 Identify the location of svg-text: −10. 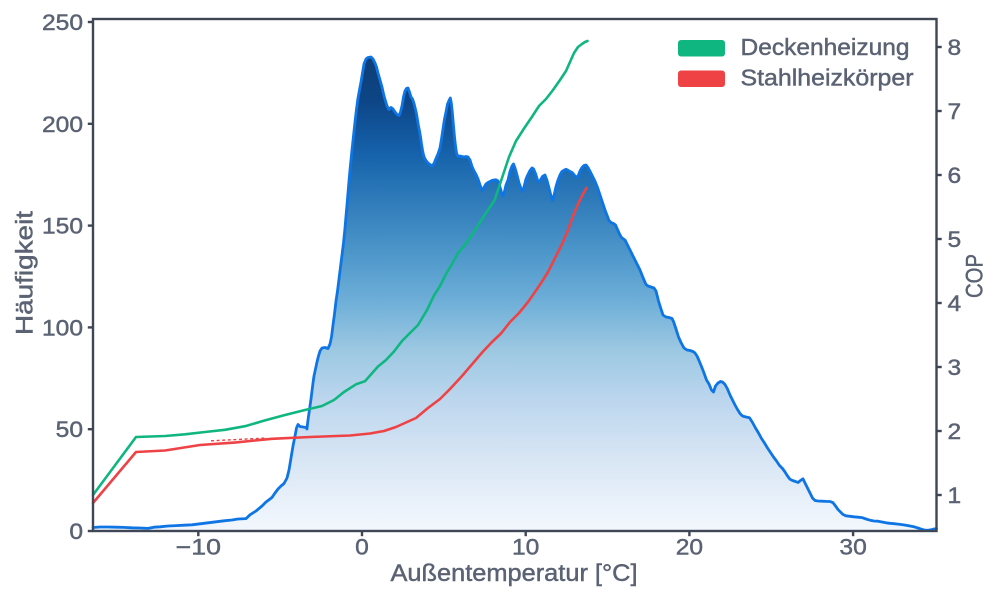
(198, 547).